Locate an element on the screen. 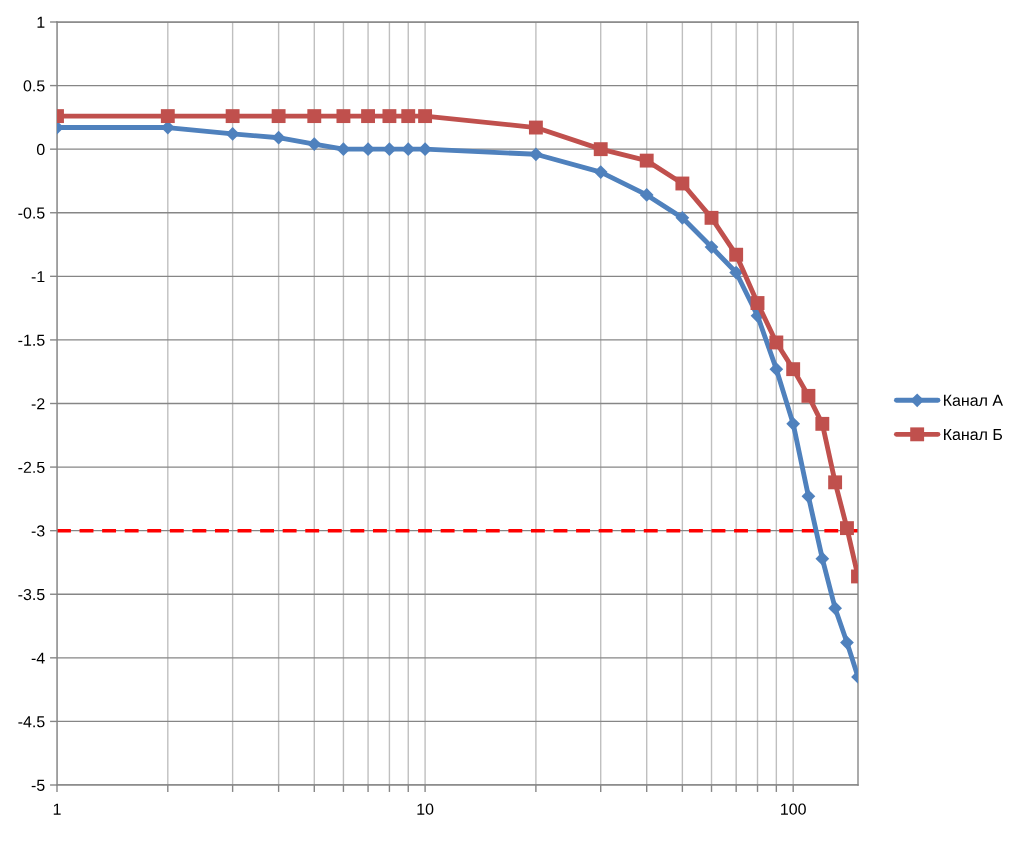 The image size is (1015, 848). legend-label: Канал Б is located at coordinates (973, 434).